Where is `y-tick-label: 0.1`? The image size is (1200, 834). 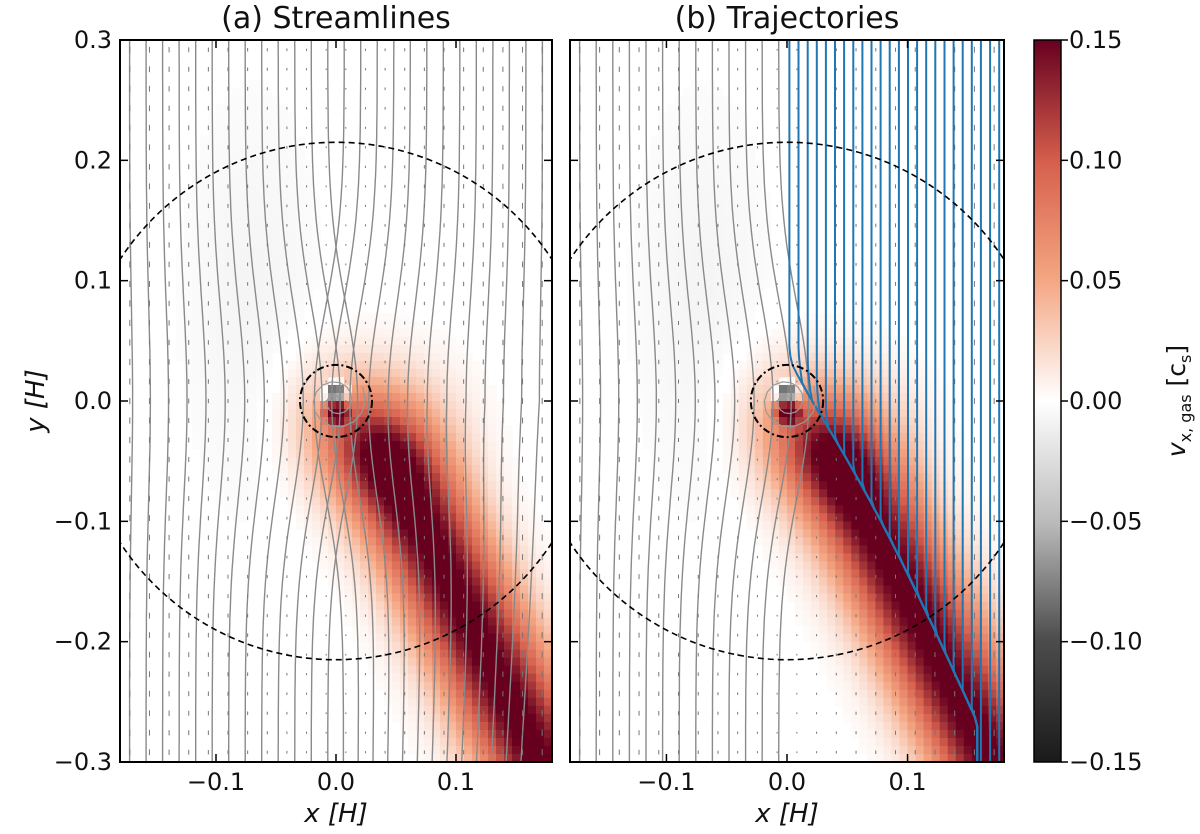
y-tick-label: 0.1 is located at coordinates (93, 281).